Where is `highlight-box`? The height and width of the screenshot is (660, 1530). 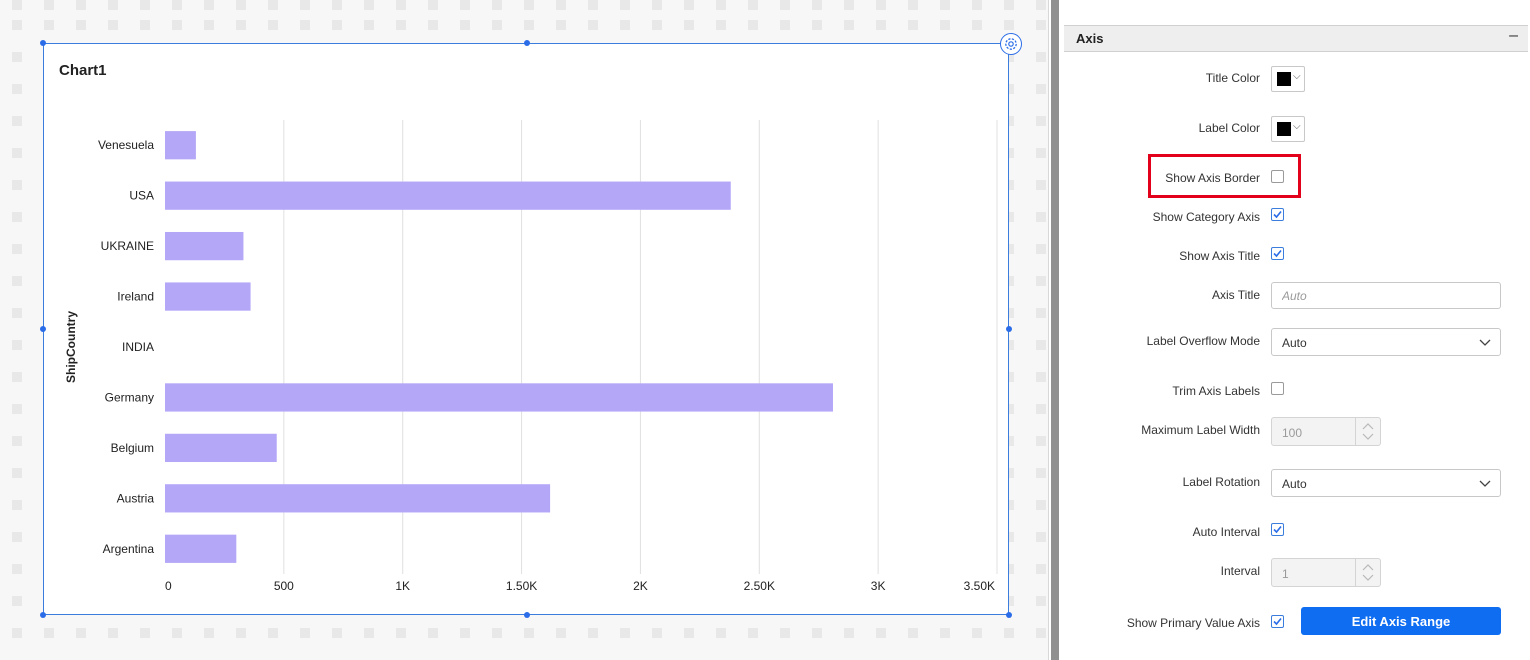 highlight-box is located at coordinates (1224, 176).